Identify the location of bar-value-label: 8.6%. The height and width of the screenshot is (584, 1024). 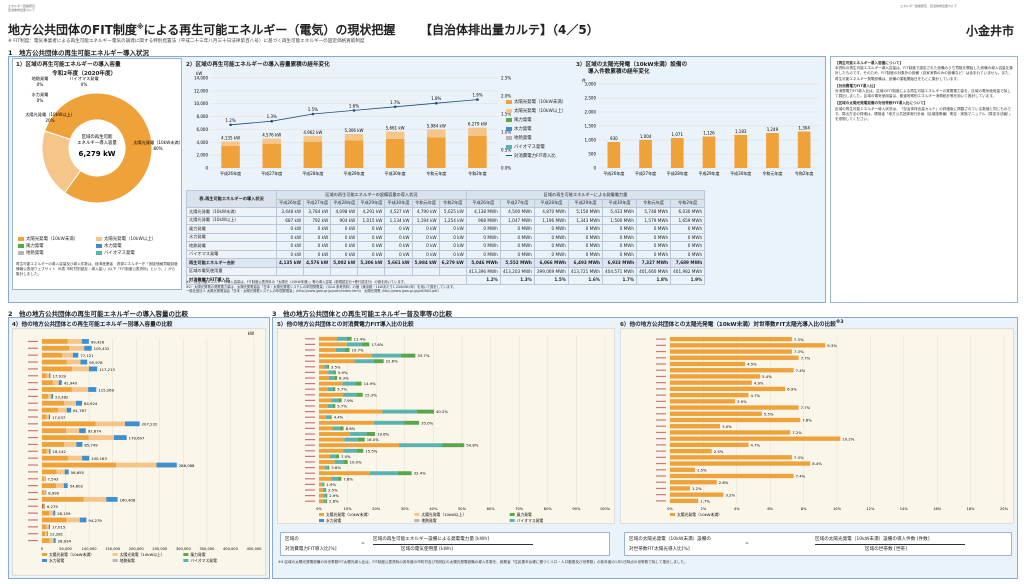
(351, 428).